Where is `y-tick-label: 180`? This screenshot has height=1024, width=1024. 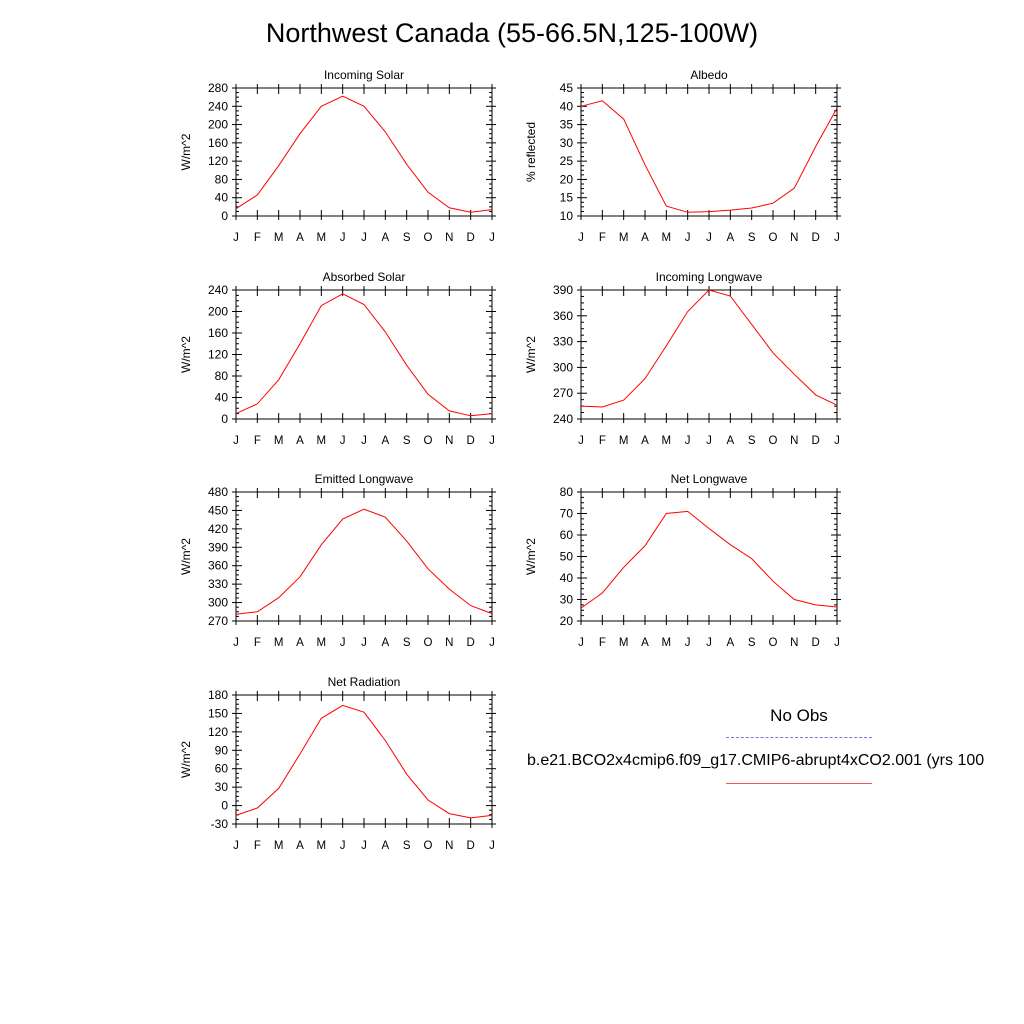
y-tick-label: 180 is located at coordinates (218, 695).